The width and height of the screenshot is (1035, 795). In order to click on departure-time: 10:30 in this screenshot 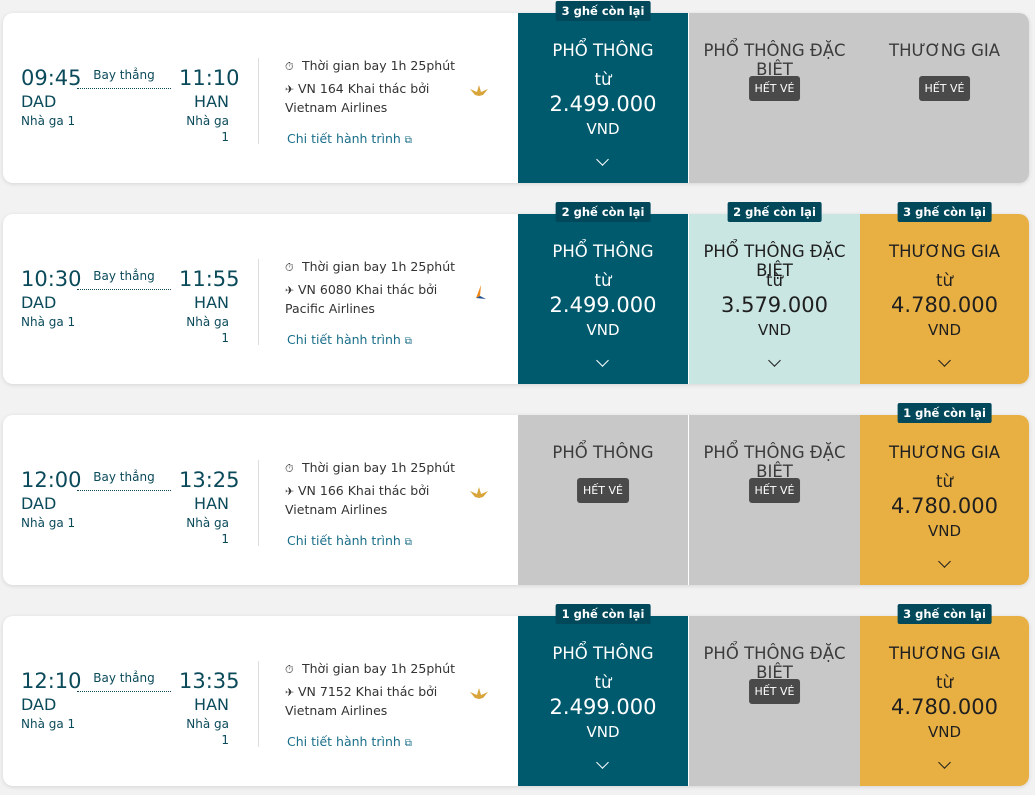, I will do `click(51, 279)`.